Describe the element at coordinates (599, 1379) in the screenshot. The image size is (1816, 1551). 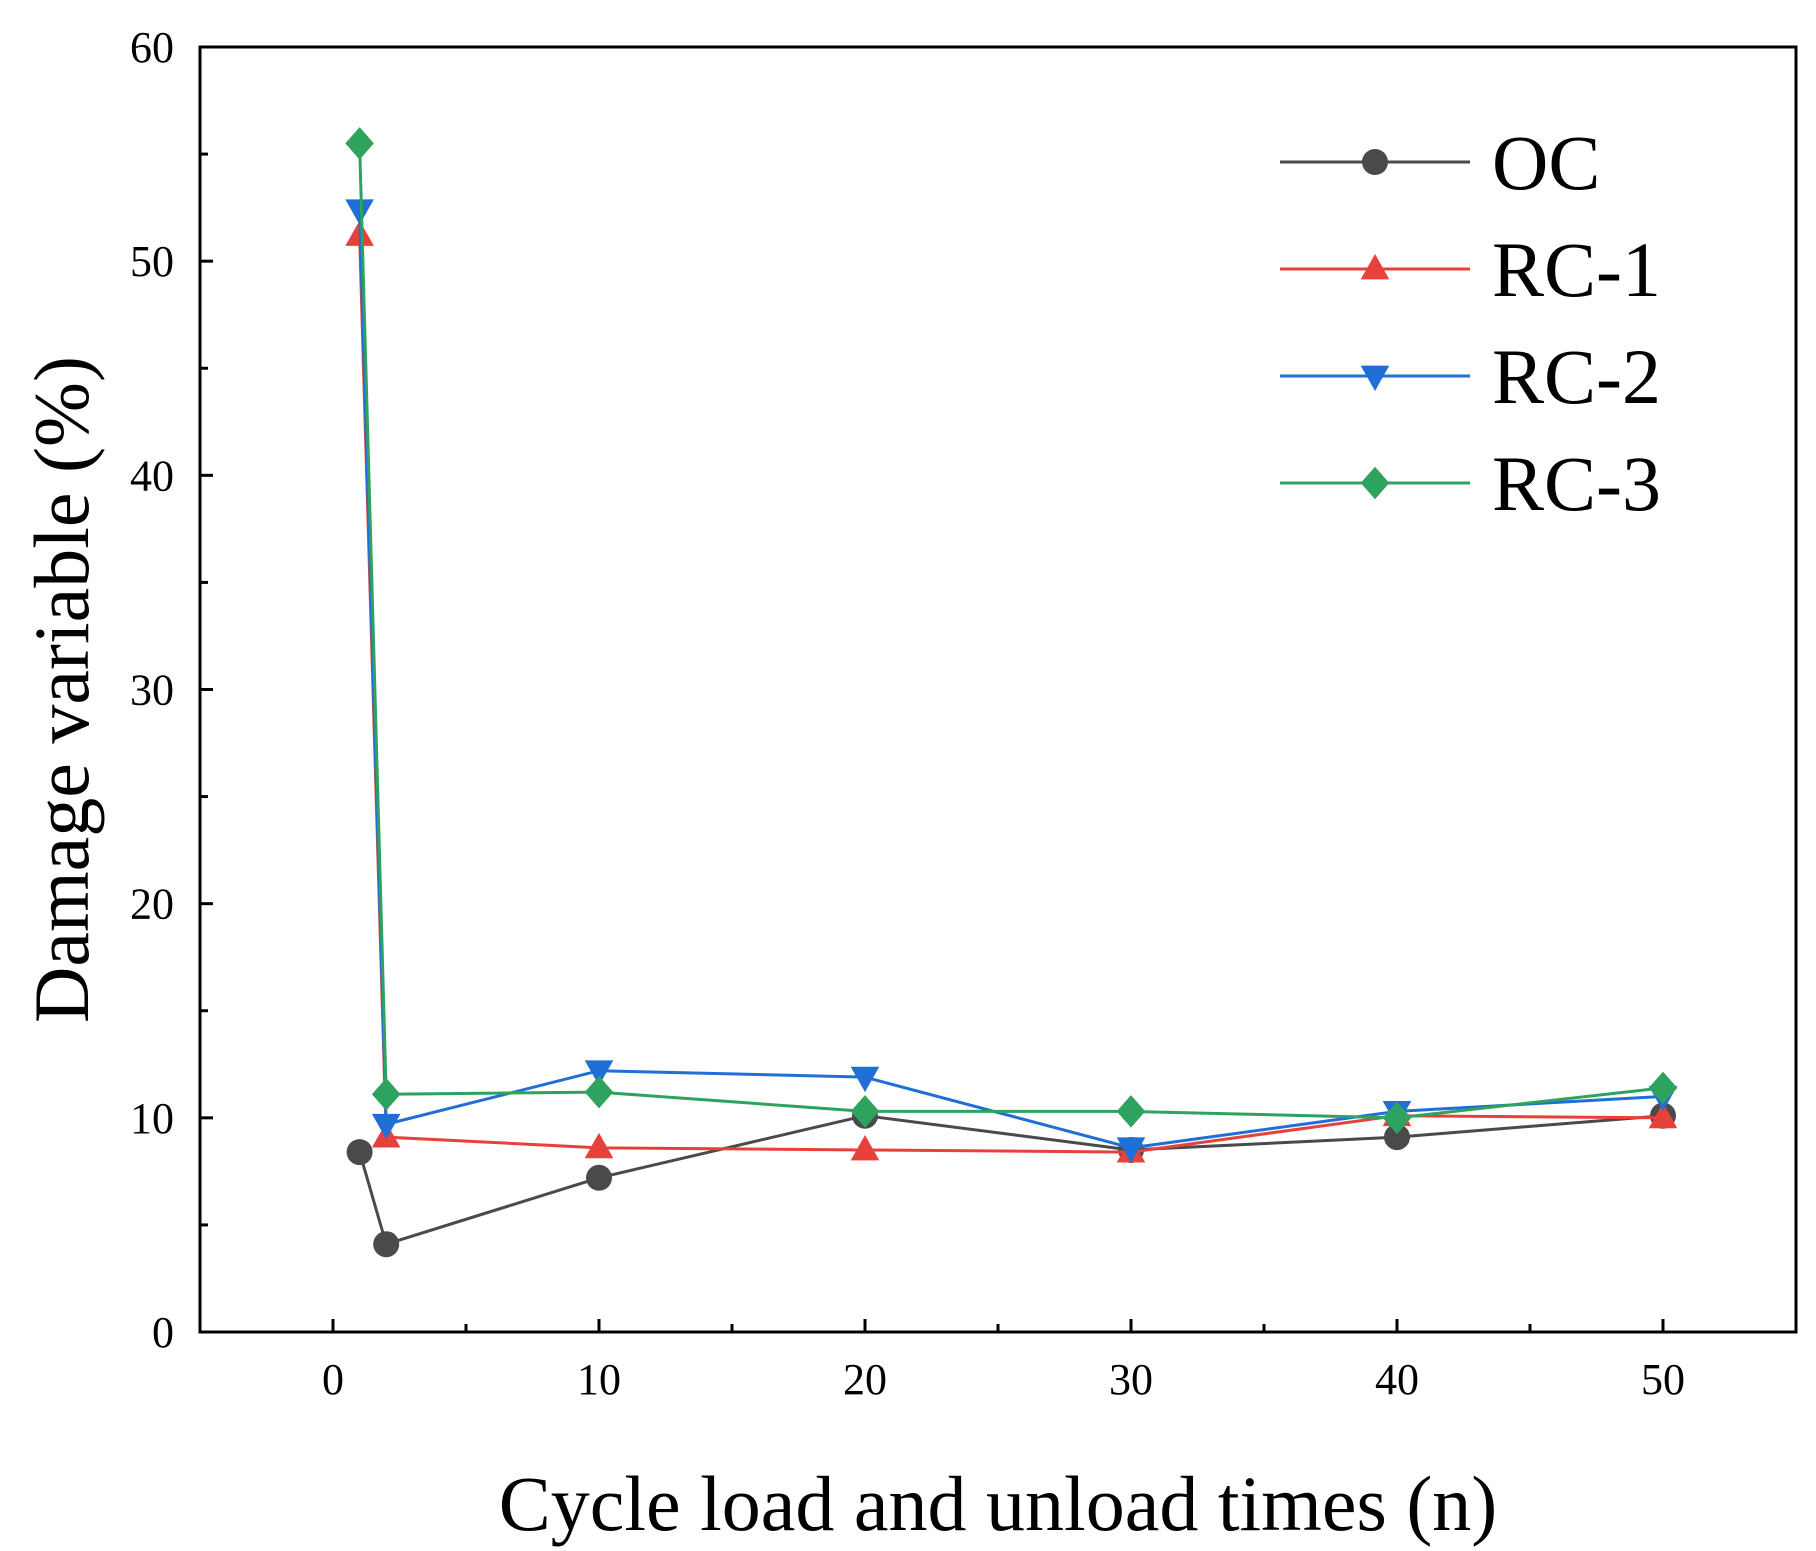
I see `x-tick-label: 10` at that location.